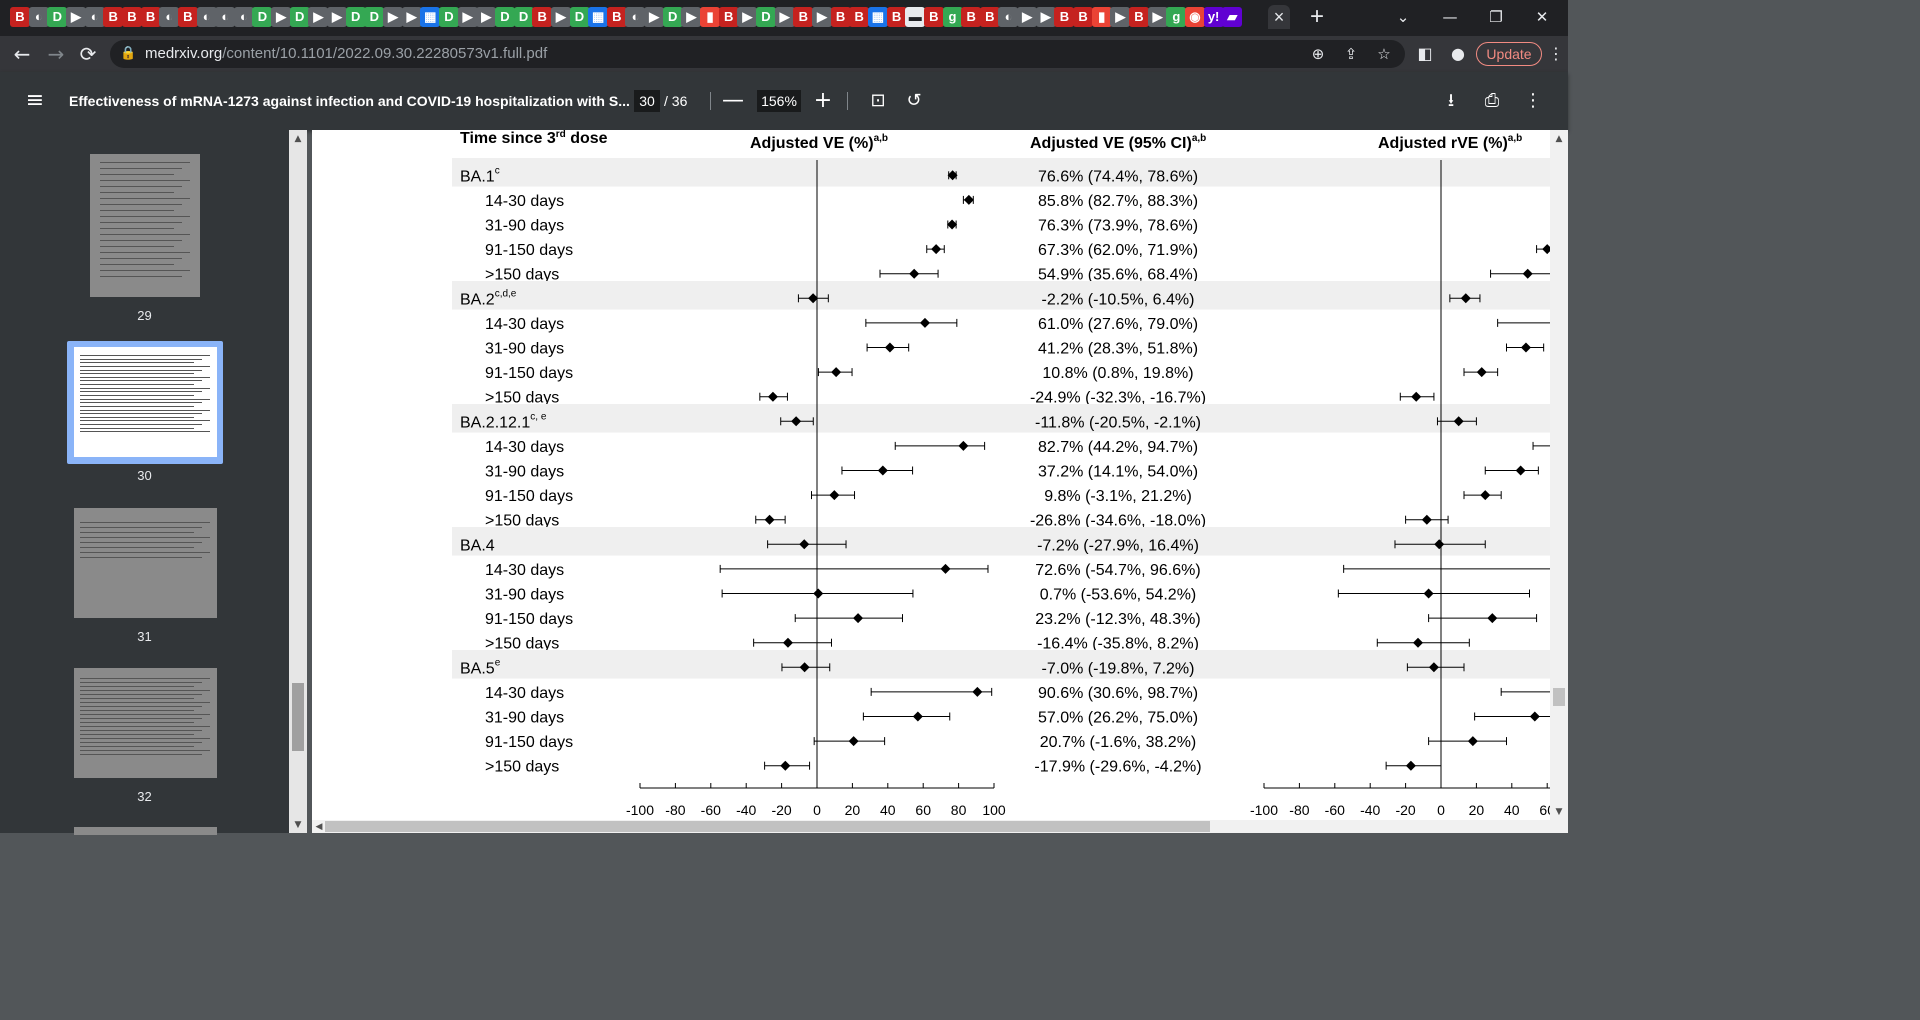 This screenshot has width=1920, height=1020. I want to click on side-panel-icon: ◧, so click(1425, 53).